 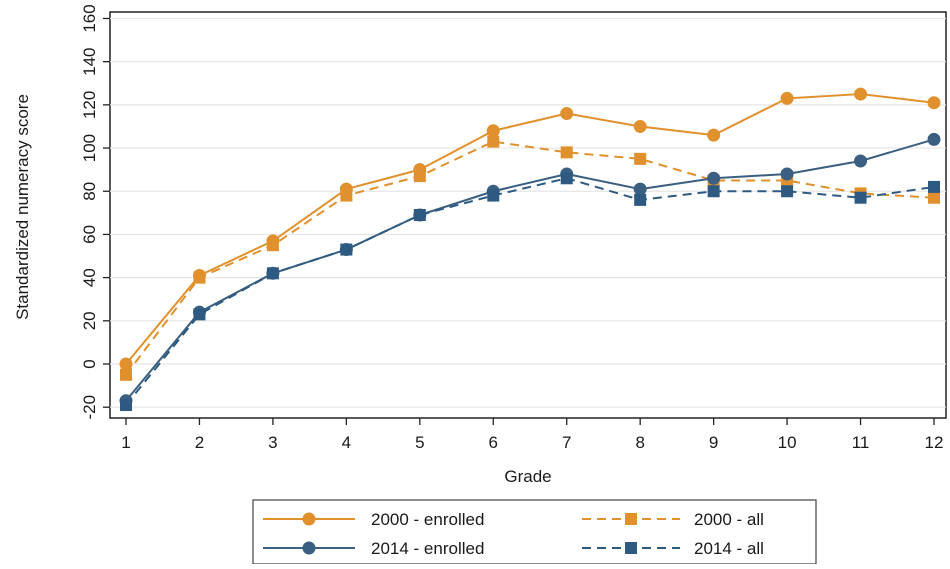 What do you see at coordinates (493, 442) in the screenshot?
I see `x-tick-label: 6` at bounding box center [493, 442].